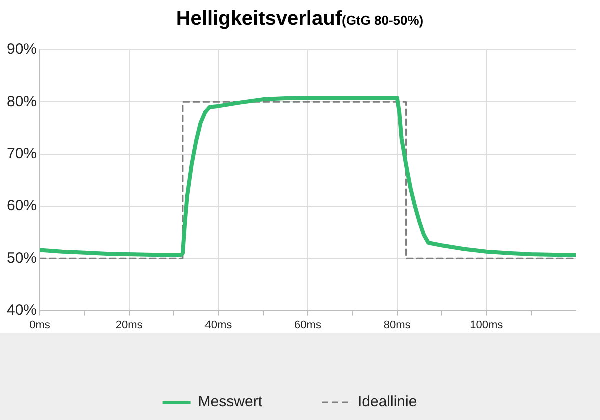 This screenshot has height=420, width=600. What do you see at coordinates (22, 310) in the screenshot?
I see `y-tick-label: 40%` at bounding box center [22, 310].